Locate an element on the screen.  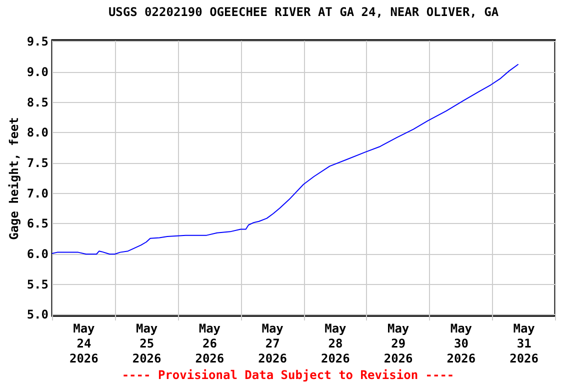
text: ---- Provisional Data Subject to Revision ---- is located at coordinates (288, 375).